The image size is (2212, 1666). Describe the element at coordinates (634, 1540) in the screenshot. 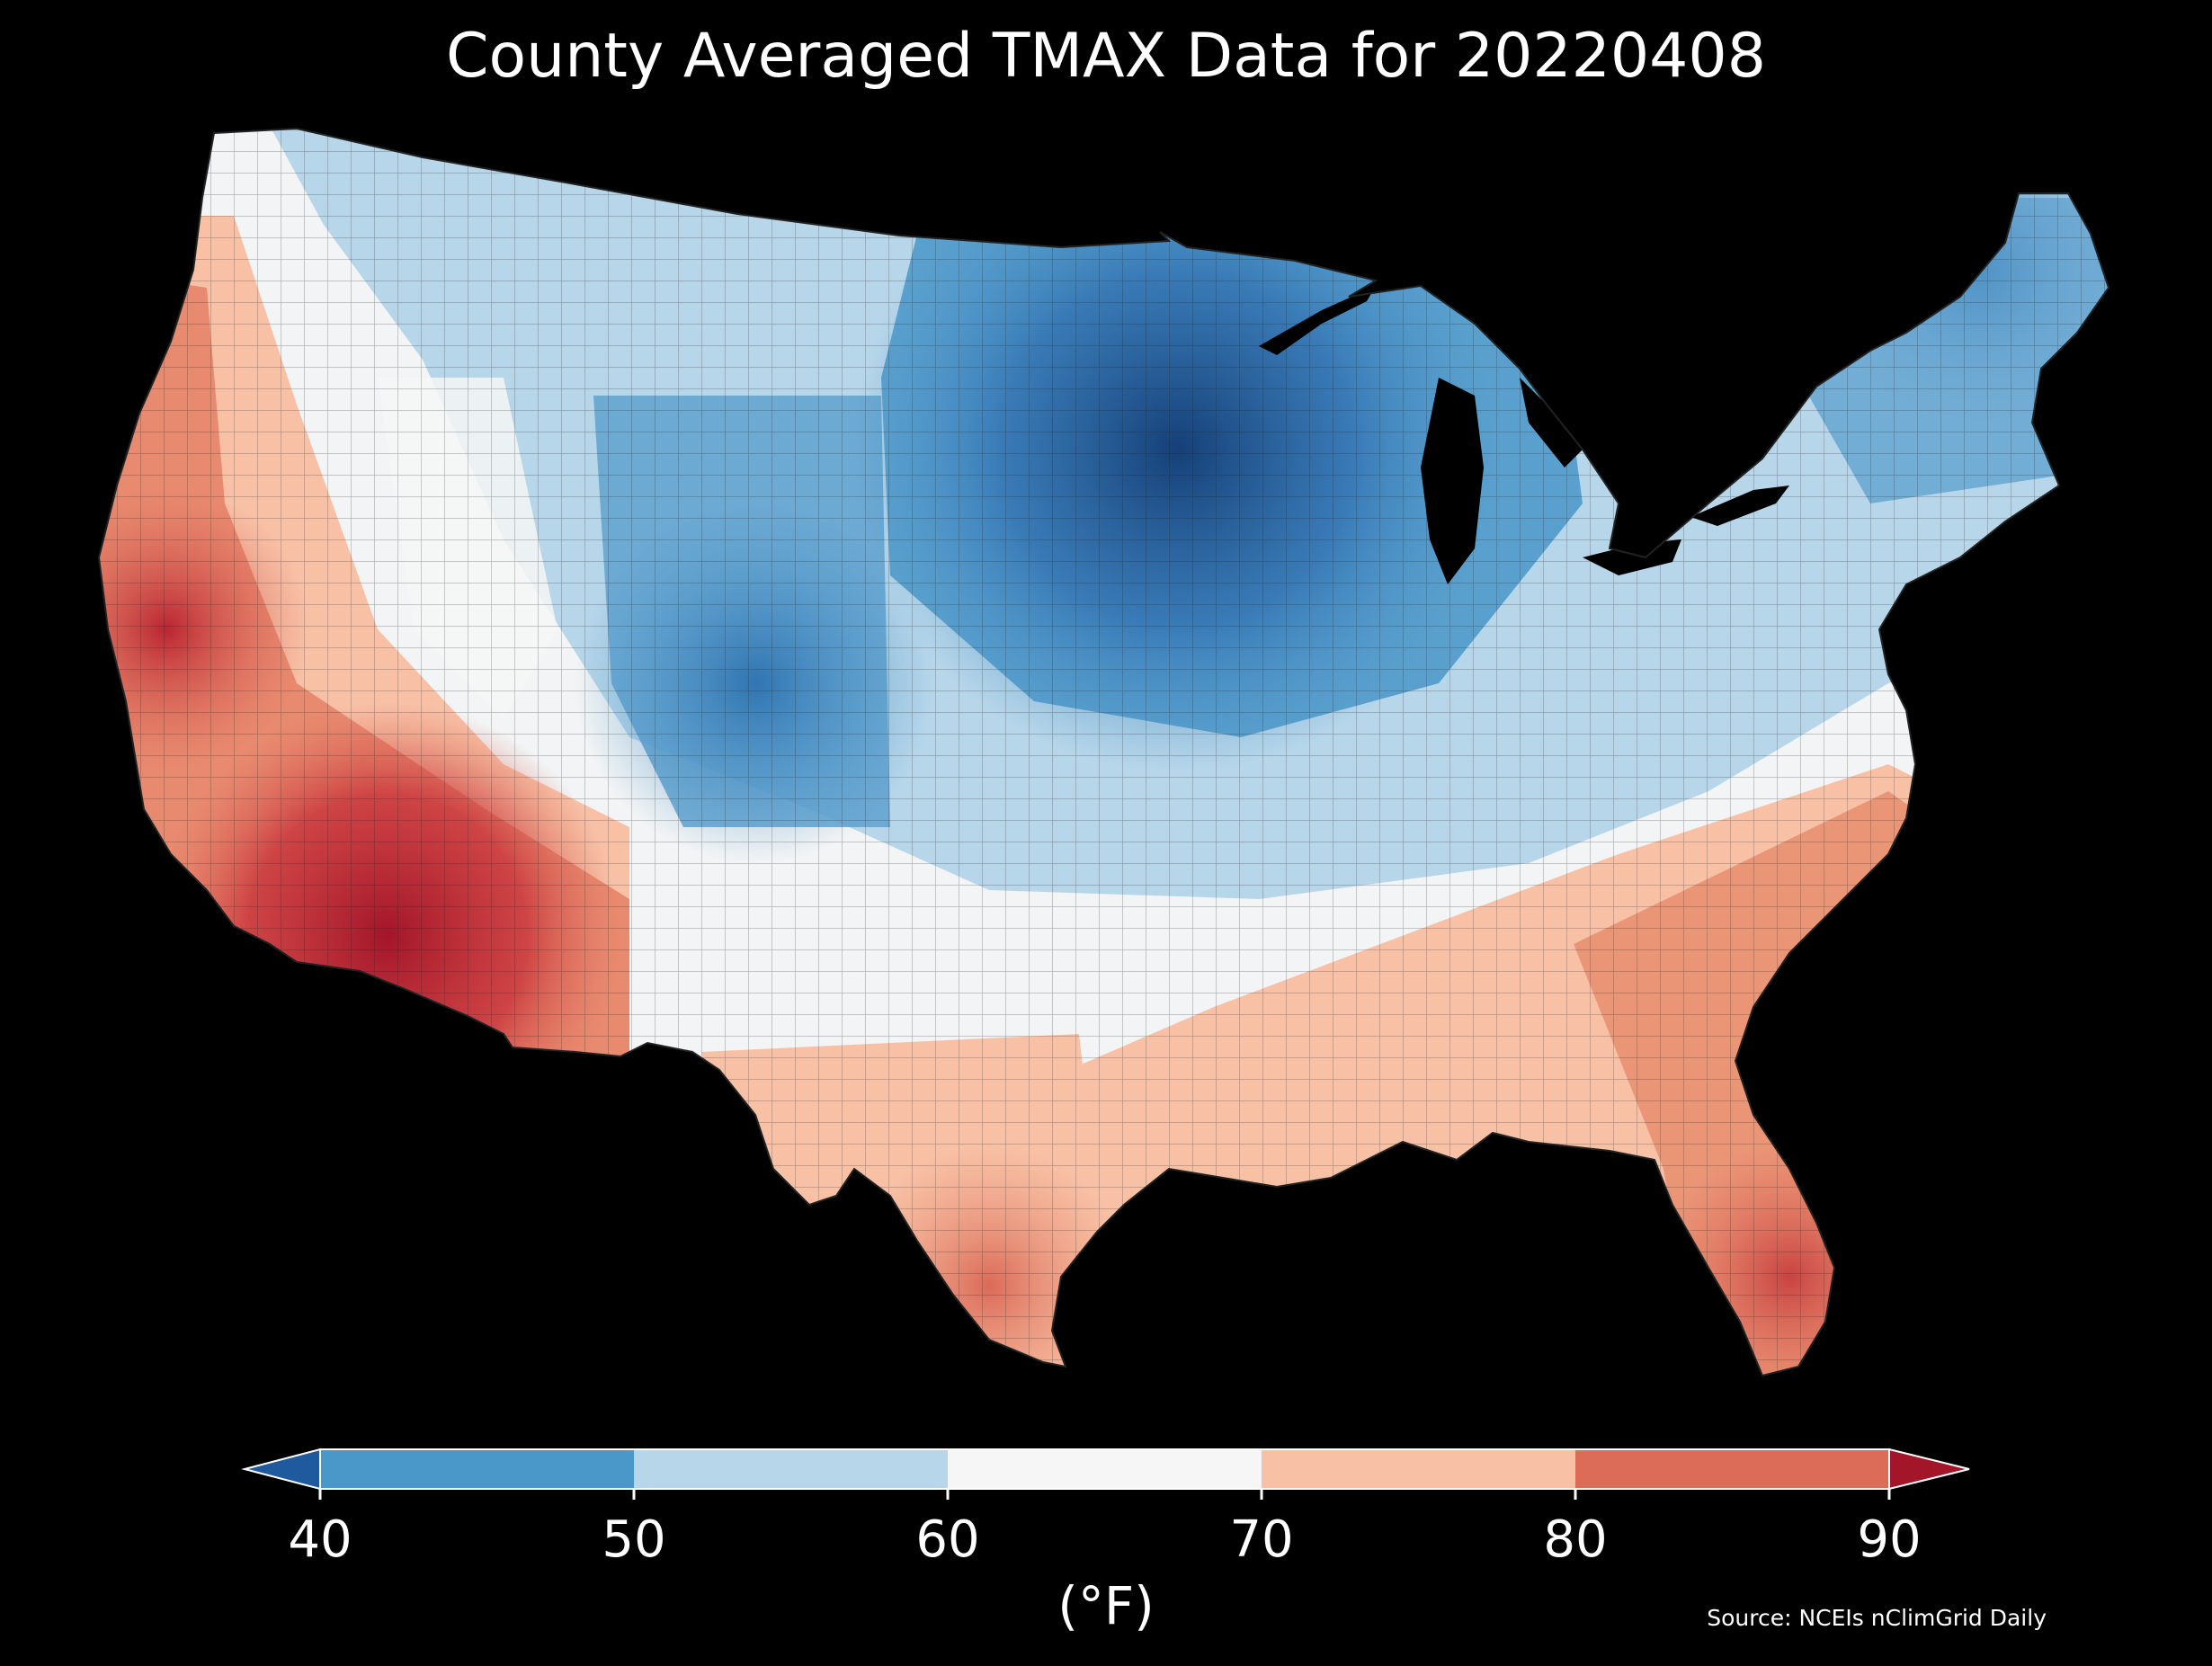

I see `colorbar-tick-50: 50` at that location.